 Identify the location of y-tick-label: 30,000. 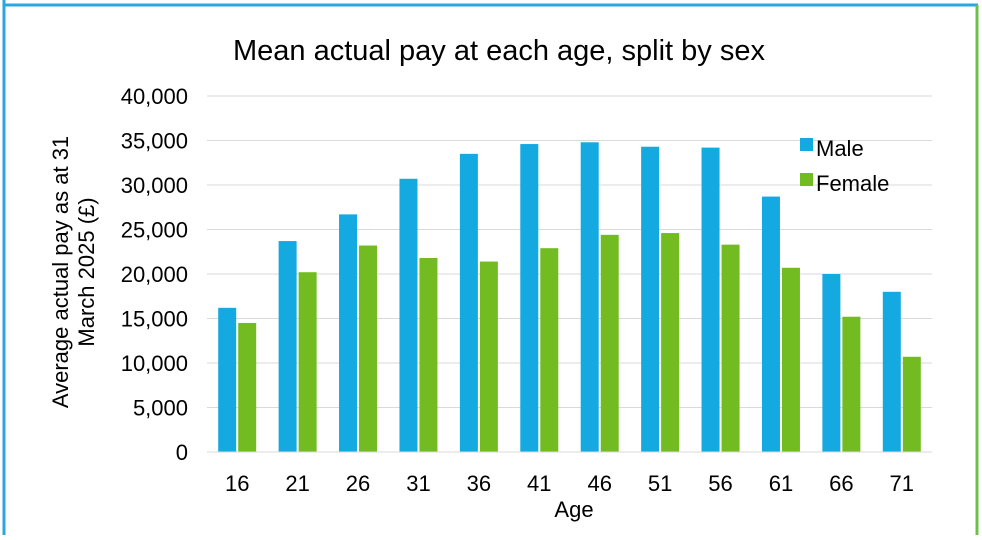
(154, 185).